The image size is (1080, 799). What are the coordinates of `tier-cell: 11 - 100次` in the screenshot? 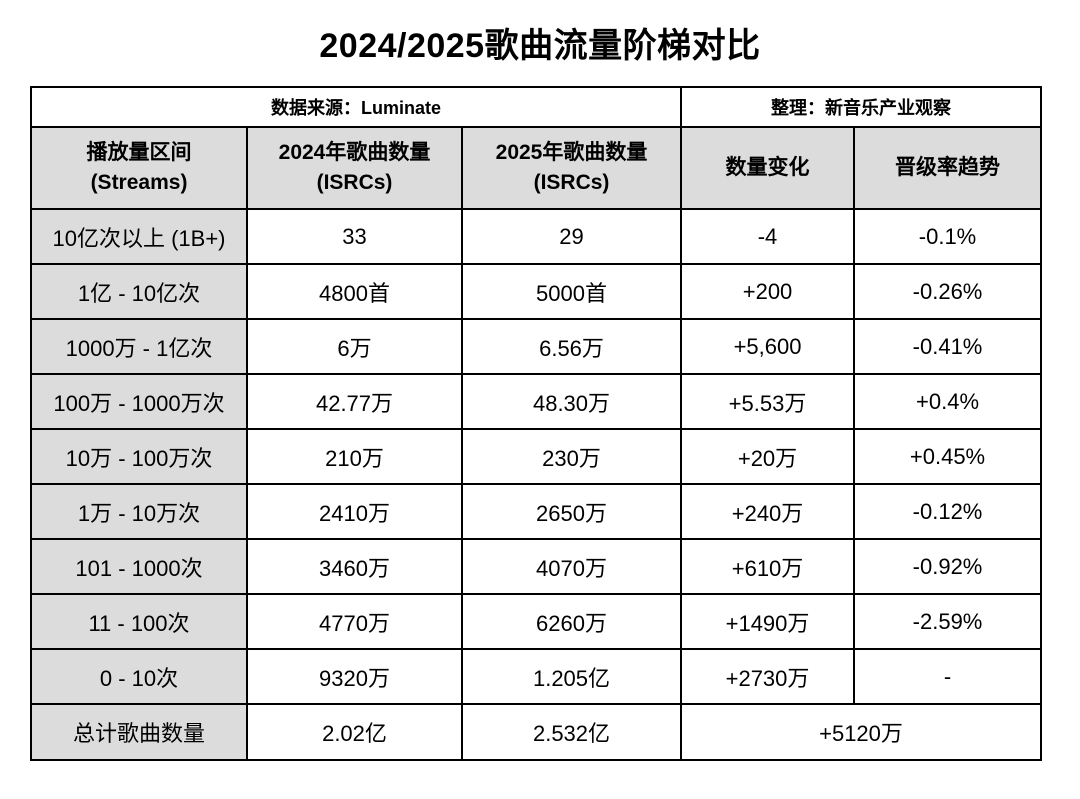 It's located at (139, 621).